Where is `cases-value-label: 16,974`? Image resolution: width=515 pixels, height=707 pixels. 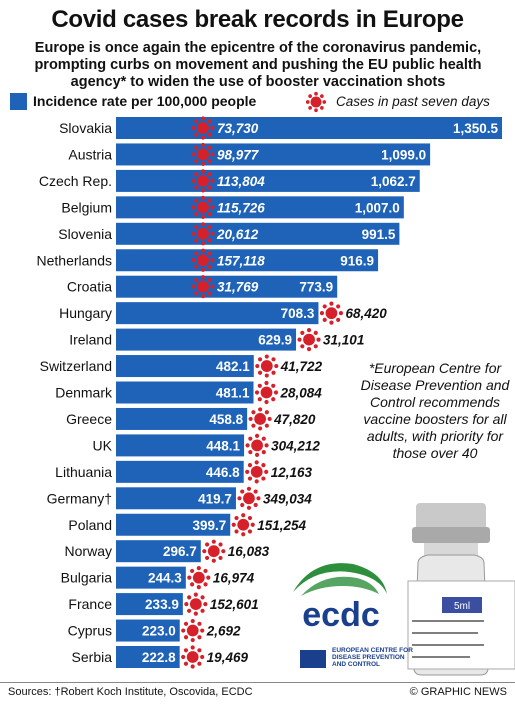 cases-value-label: 16,974 is located at coordinates (234, 578).